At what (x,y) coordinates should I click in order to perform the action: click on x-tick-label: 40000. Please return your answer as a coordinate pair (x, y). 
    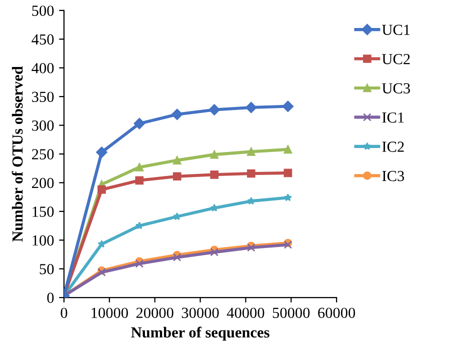
    Looking at the image, I should click on (245, 313).